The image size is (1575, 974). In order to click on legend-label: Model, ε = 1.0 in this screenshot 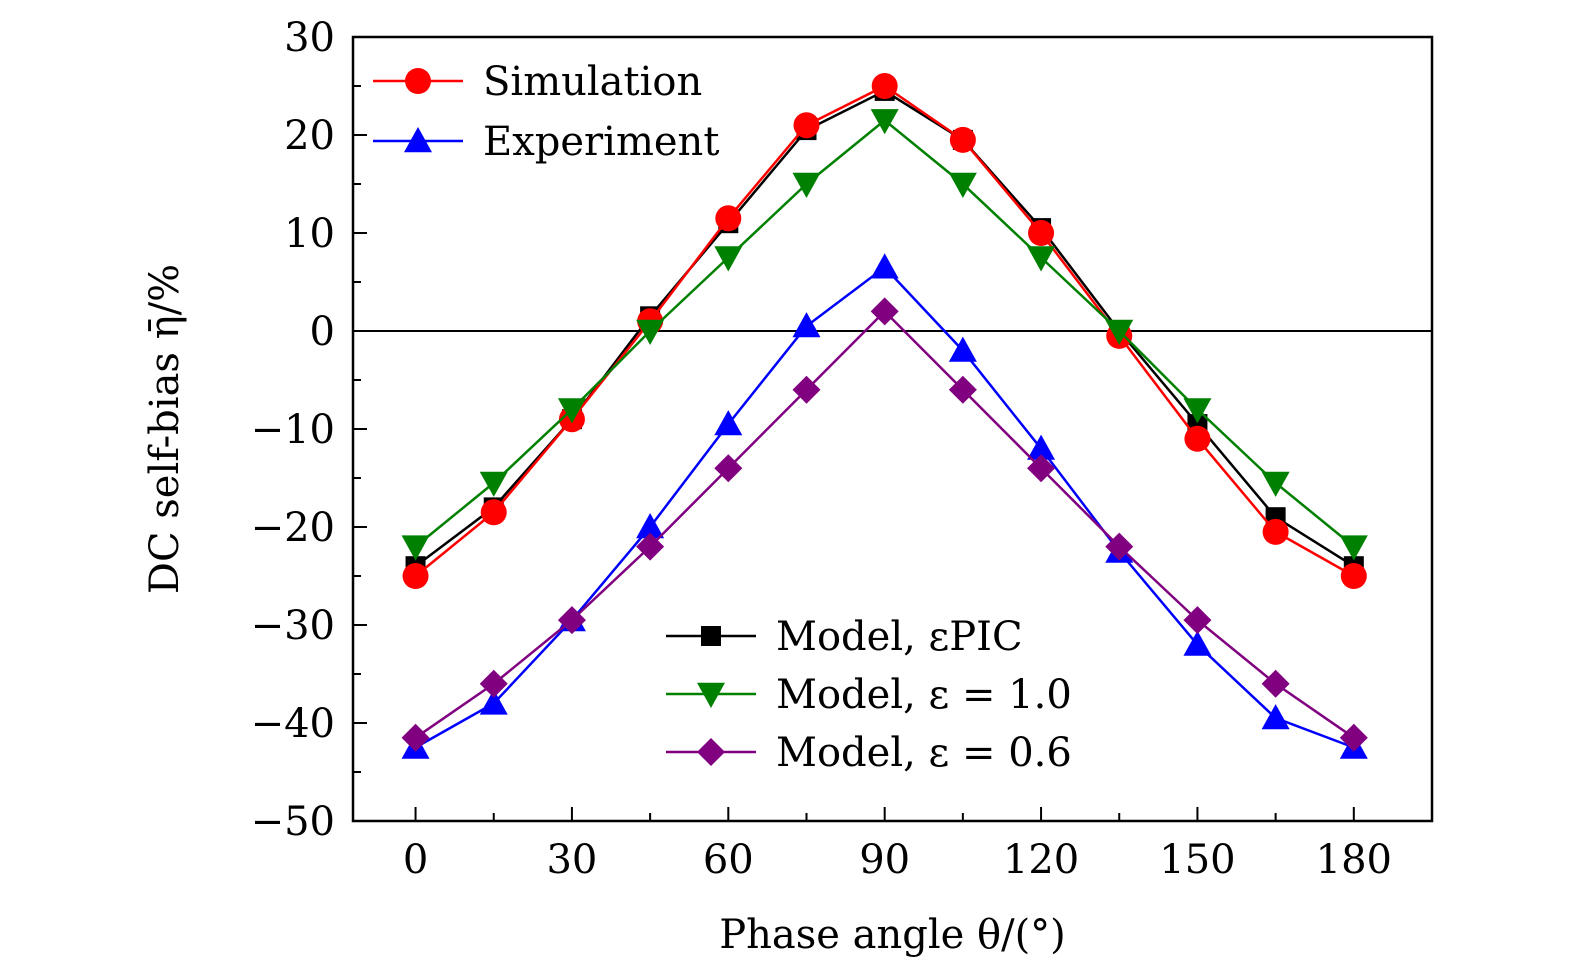, I will do `click(924, 695)`.